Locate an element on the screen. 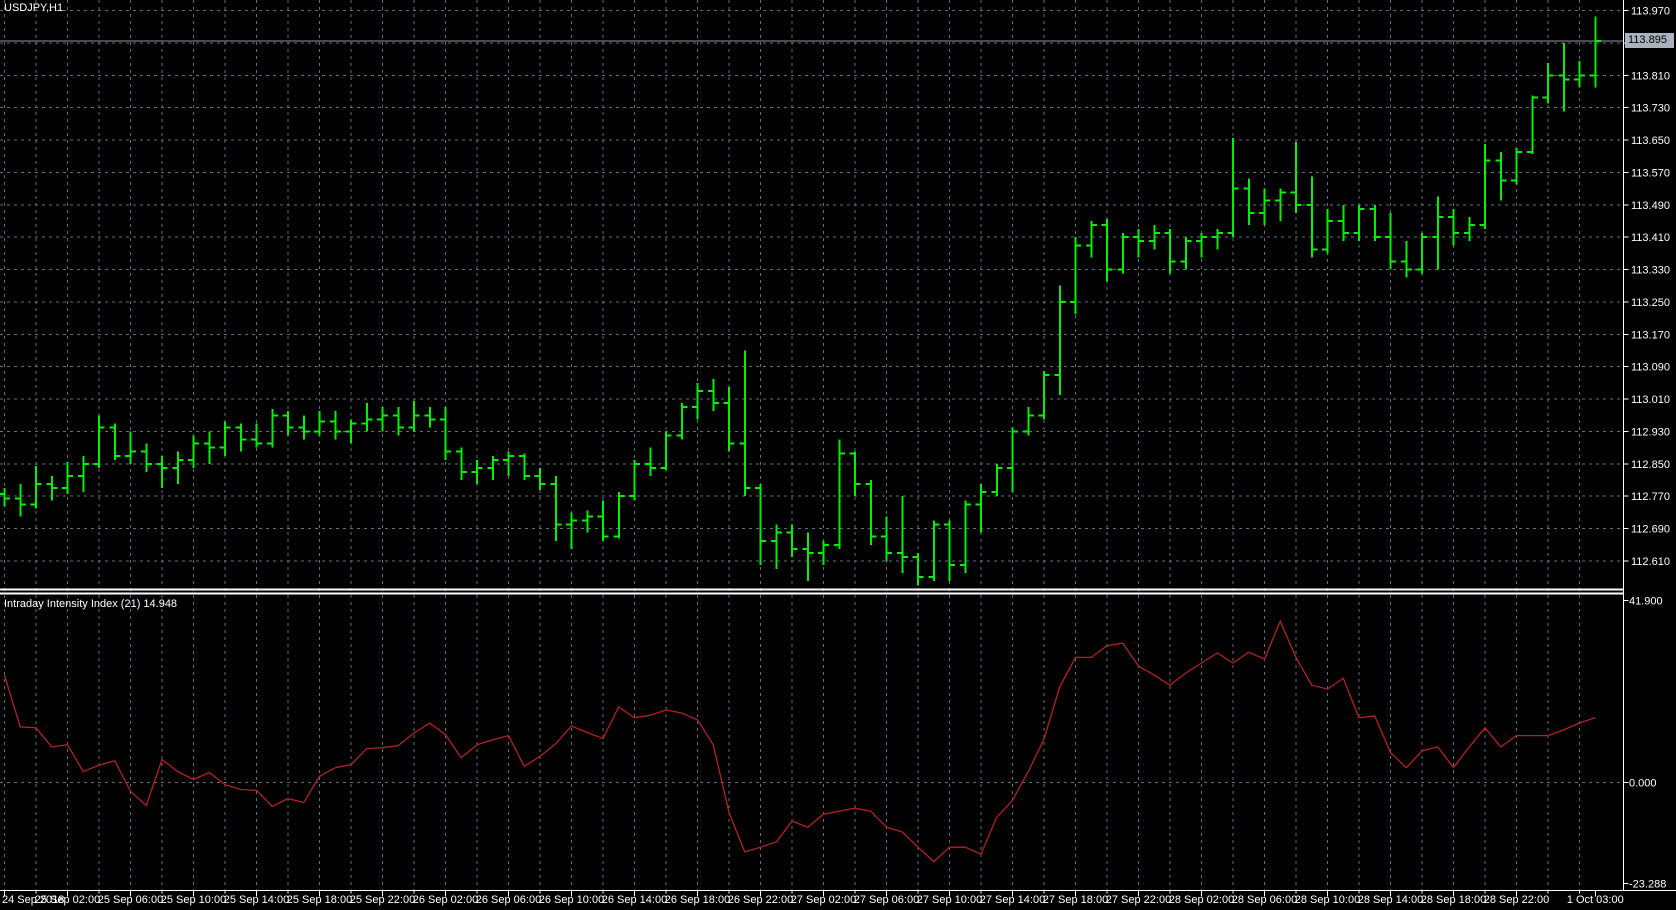  indicator-axis-label: 41.900 is located at coordinates (1646, 601).